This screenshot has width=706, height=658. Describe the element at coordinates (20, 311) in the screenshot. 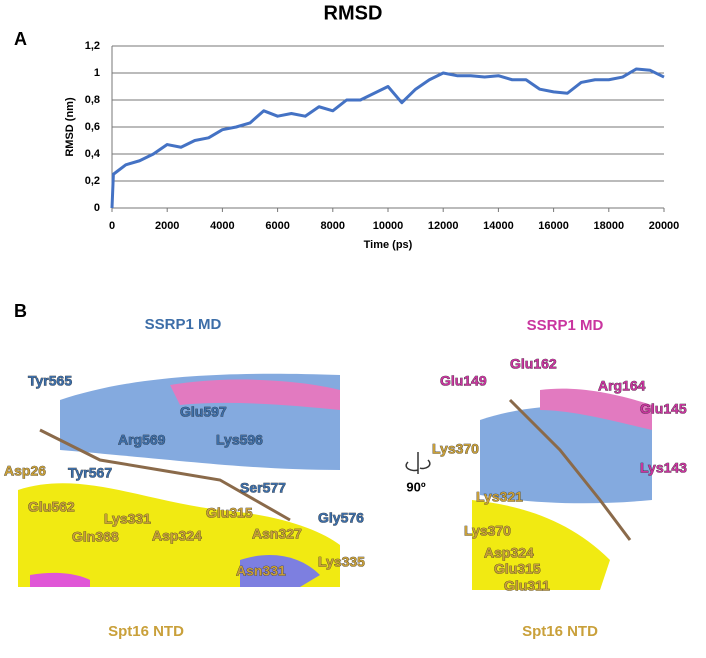

I see `panel-label: B` at that location.